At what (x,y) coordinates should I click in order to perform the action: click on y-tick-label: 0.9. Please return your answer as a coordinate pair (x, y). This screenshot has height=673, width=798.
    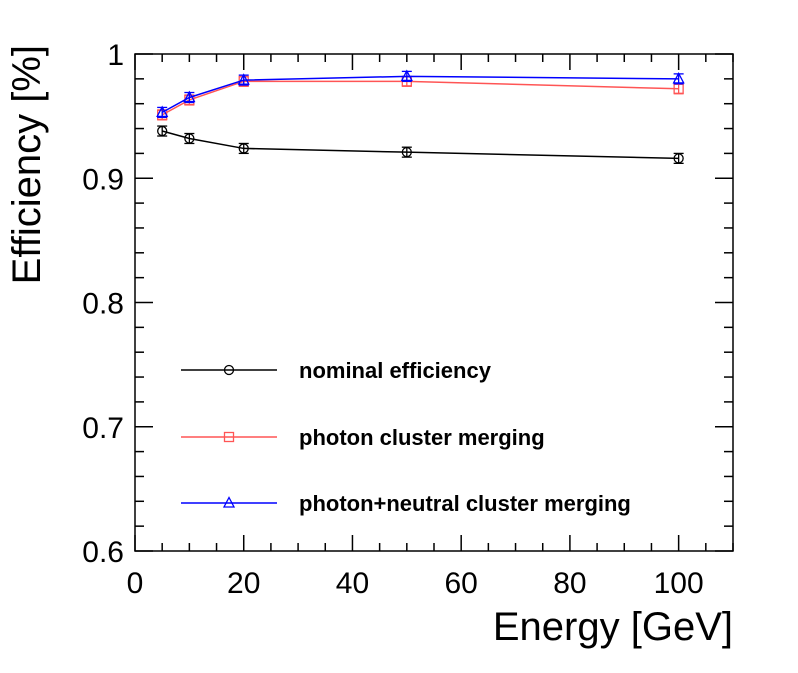
    Looking at the image, I should click on (103, 179).